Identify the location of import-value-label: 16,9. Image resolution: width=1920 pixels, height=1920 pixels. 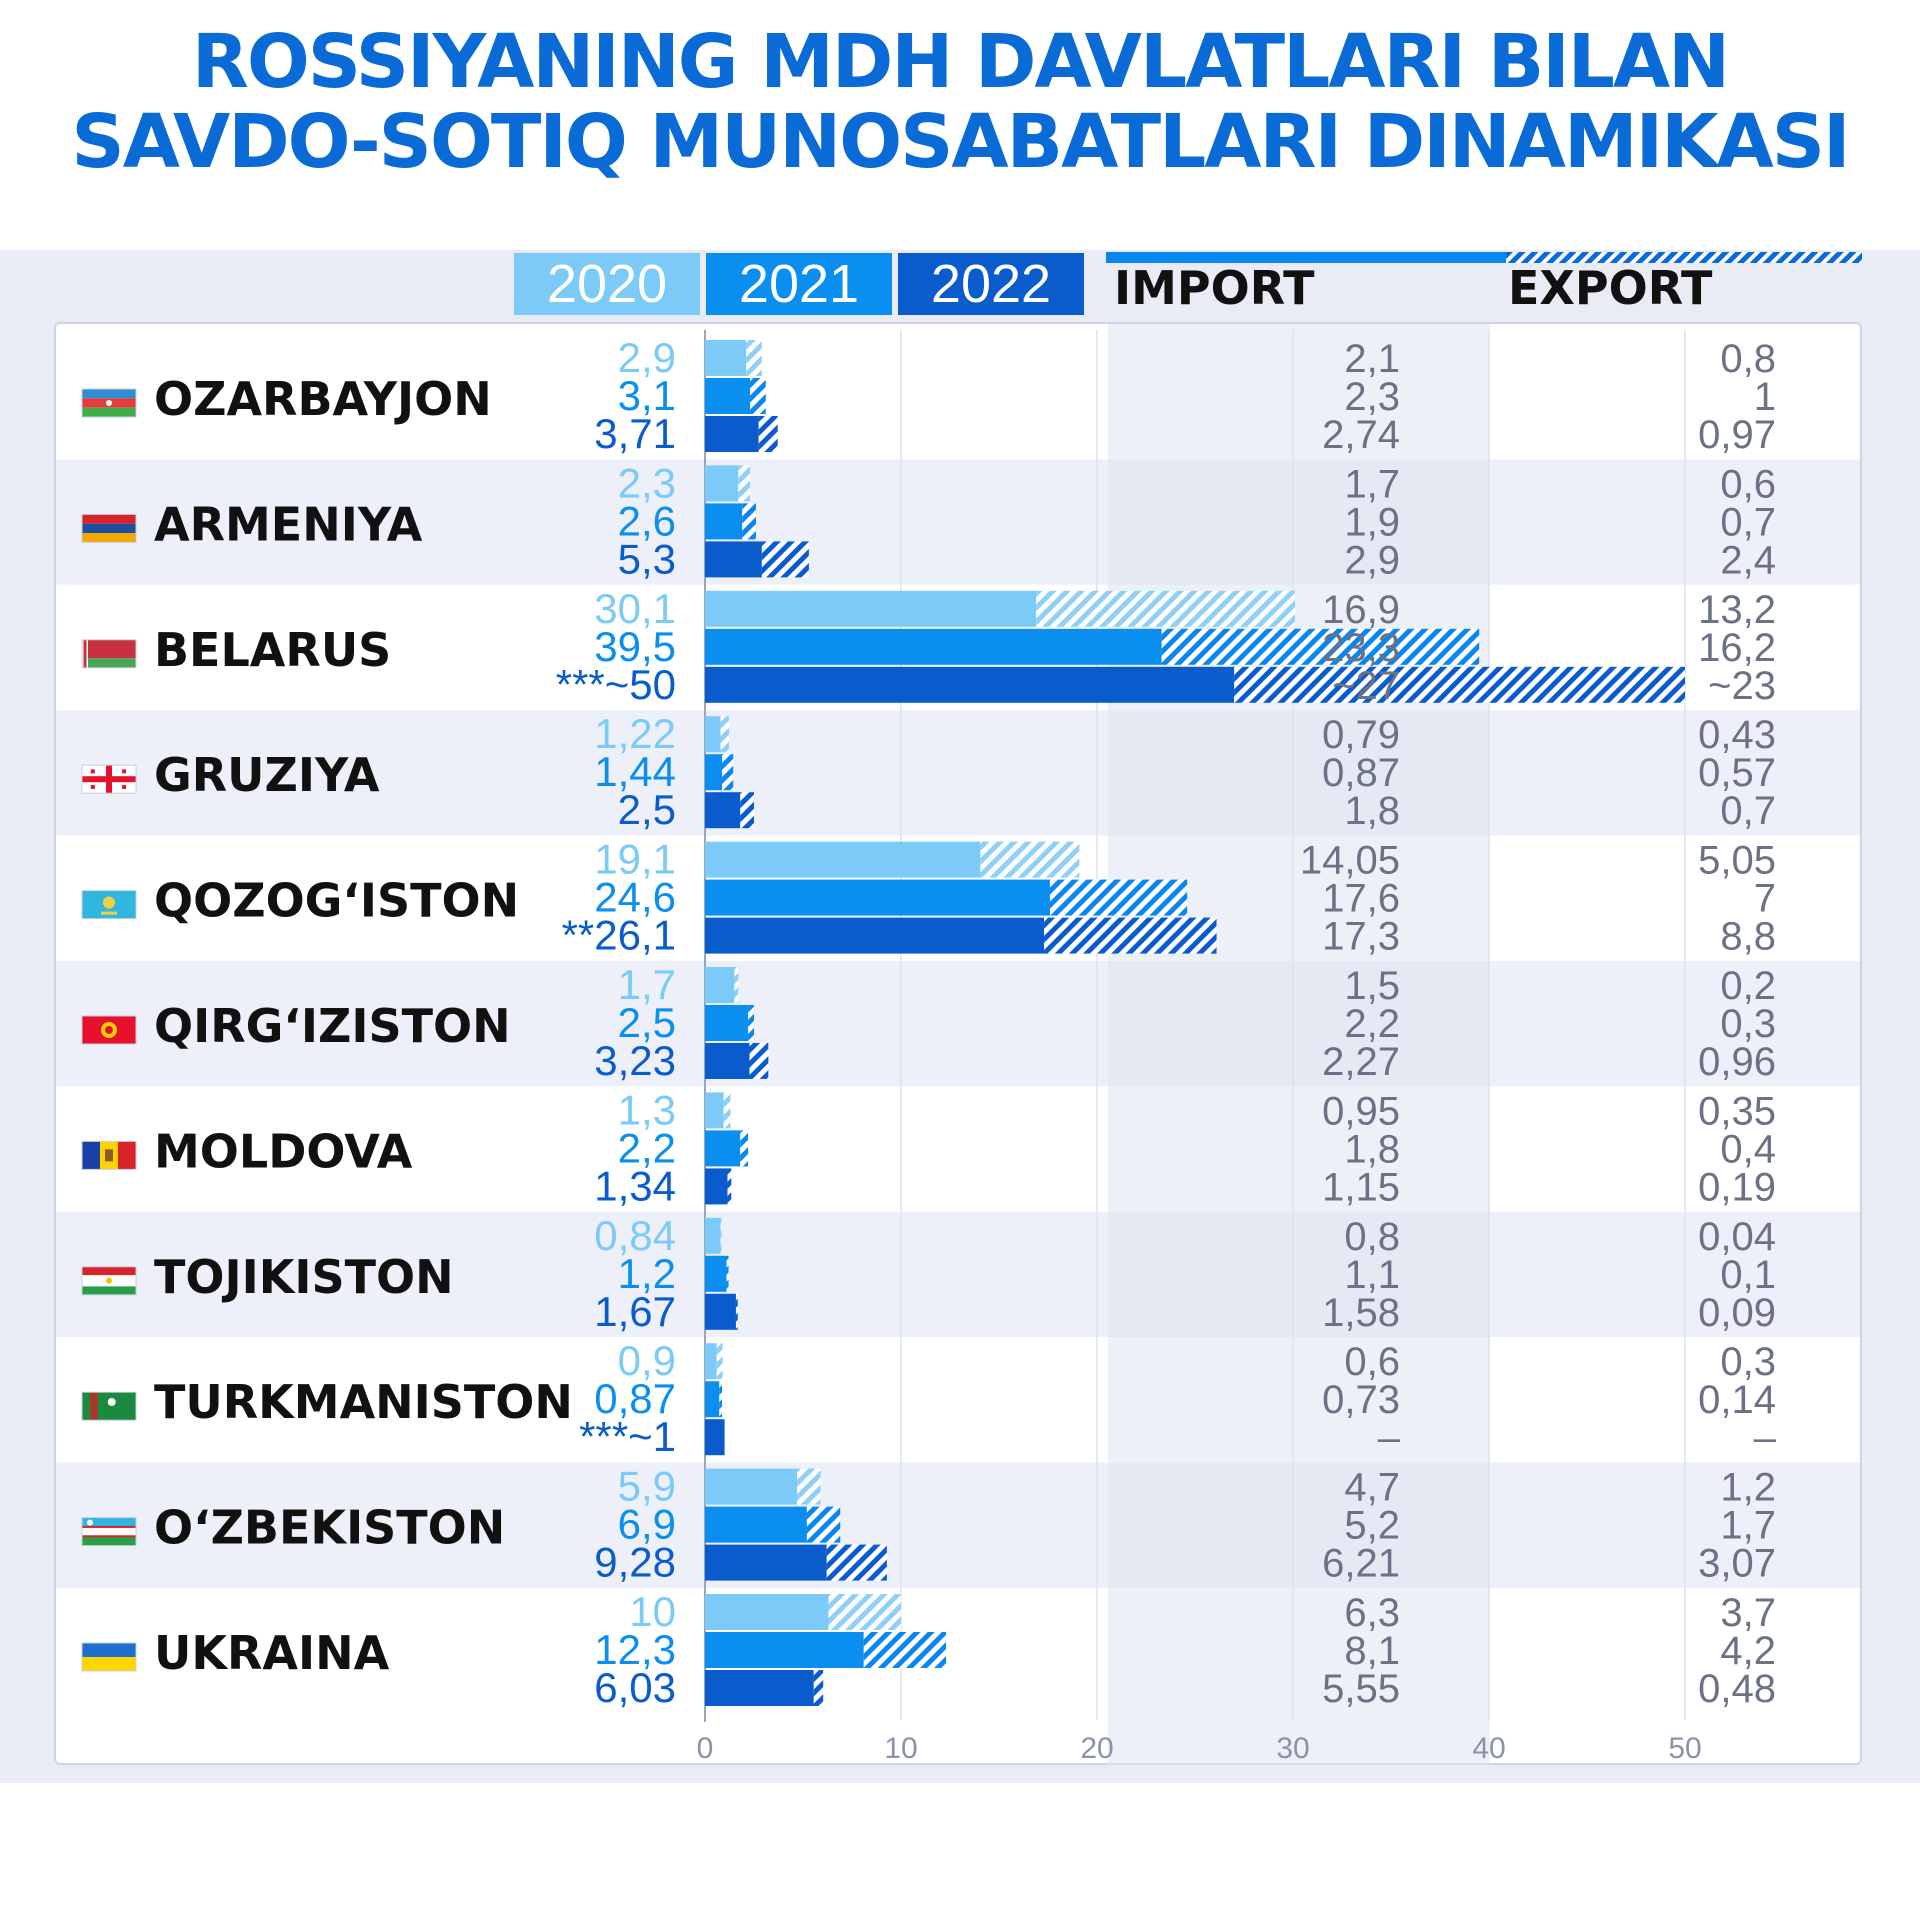
(1361, 610).